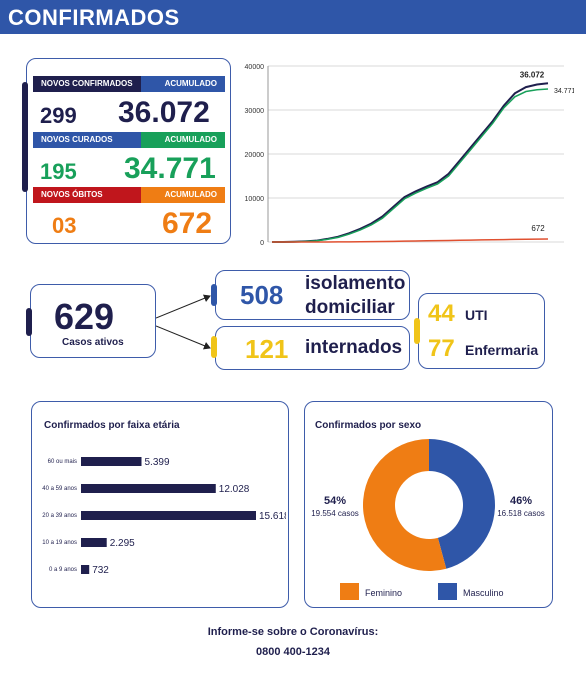  What do you see at coordinates (383, 593) in the screenshot?
I see `legend-label-feminino: Feminino` at bounding box center [383, 593].